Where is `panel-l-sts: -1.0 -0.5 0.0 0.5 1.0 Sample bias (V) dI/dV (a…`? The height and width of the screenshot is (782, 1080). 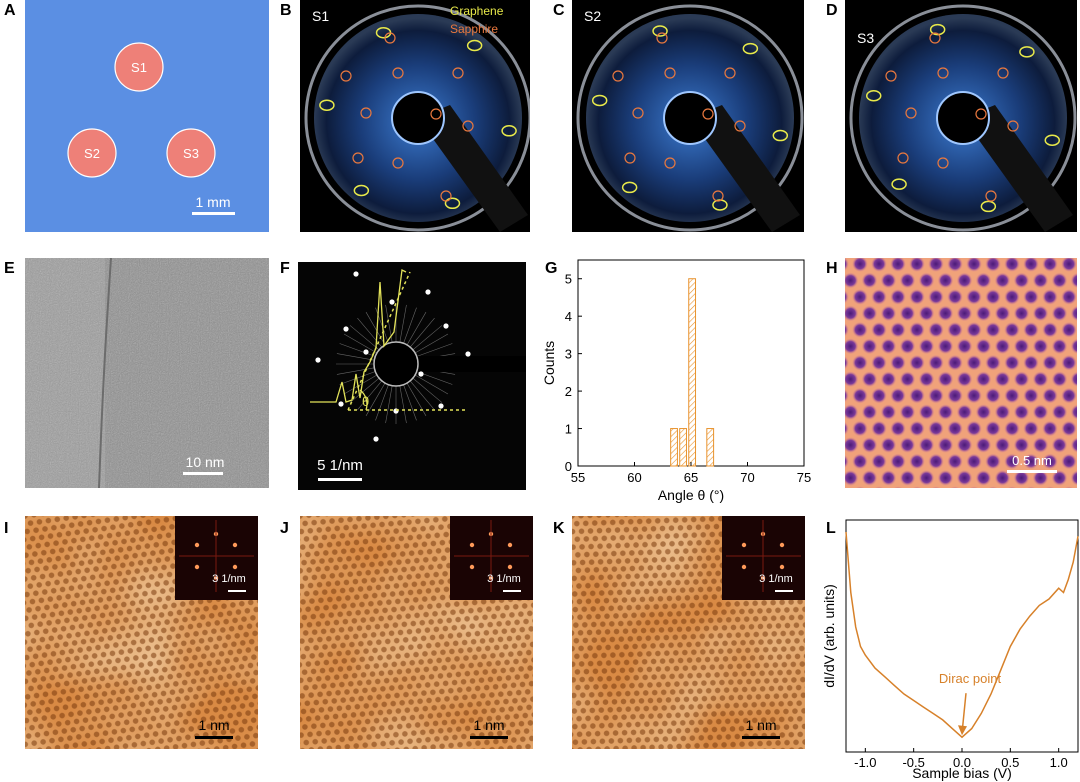
panel-l-sts: -1.0 -0.5 0.0 0.5 1.0 Sample bias (V) dI/dV (a… is located at coordinates (949, 647).